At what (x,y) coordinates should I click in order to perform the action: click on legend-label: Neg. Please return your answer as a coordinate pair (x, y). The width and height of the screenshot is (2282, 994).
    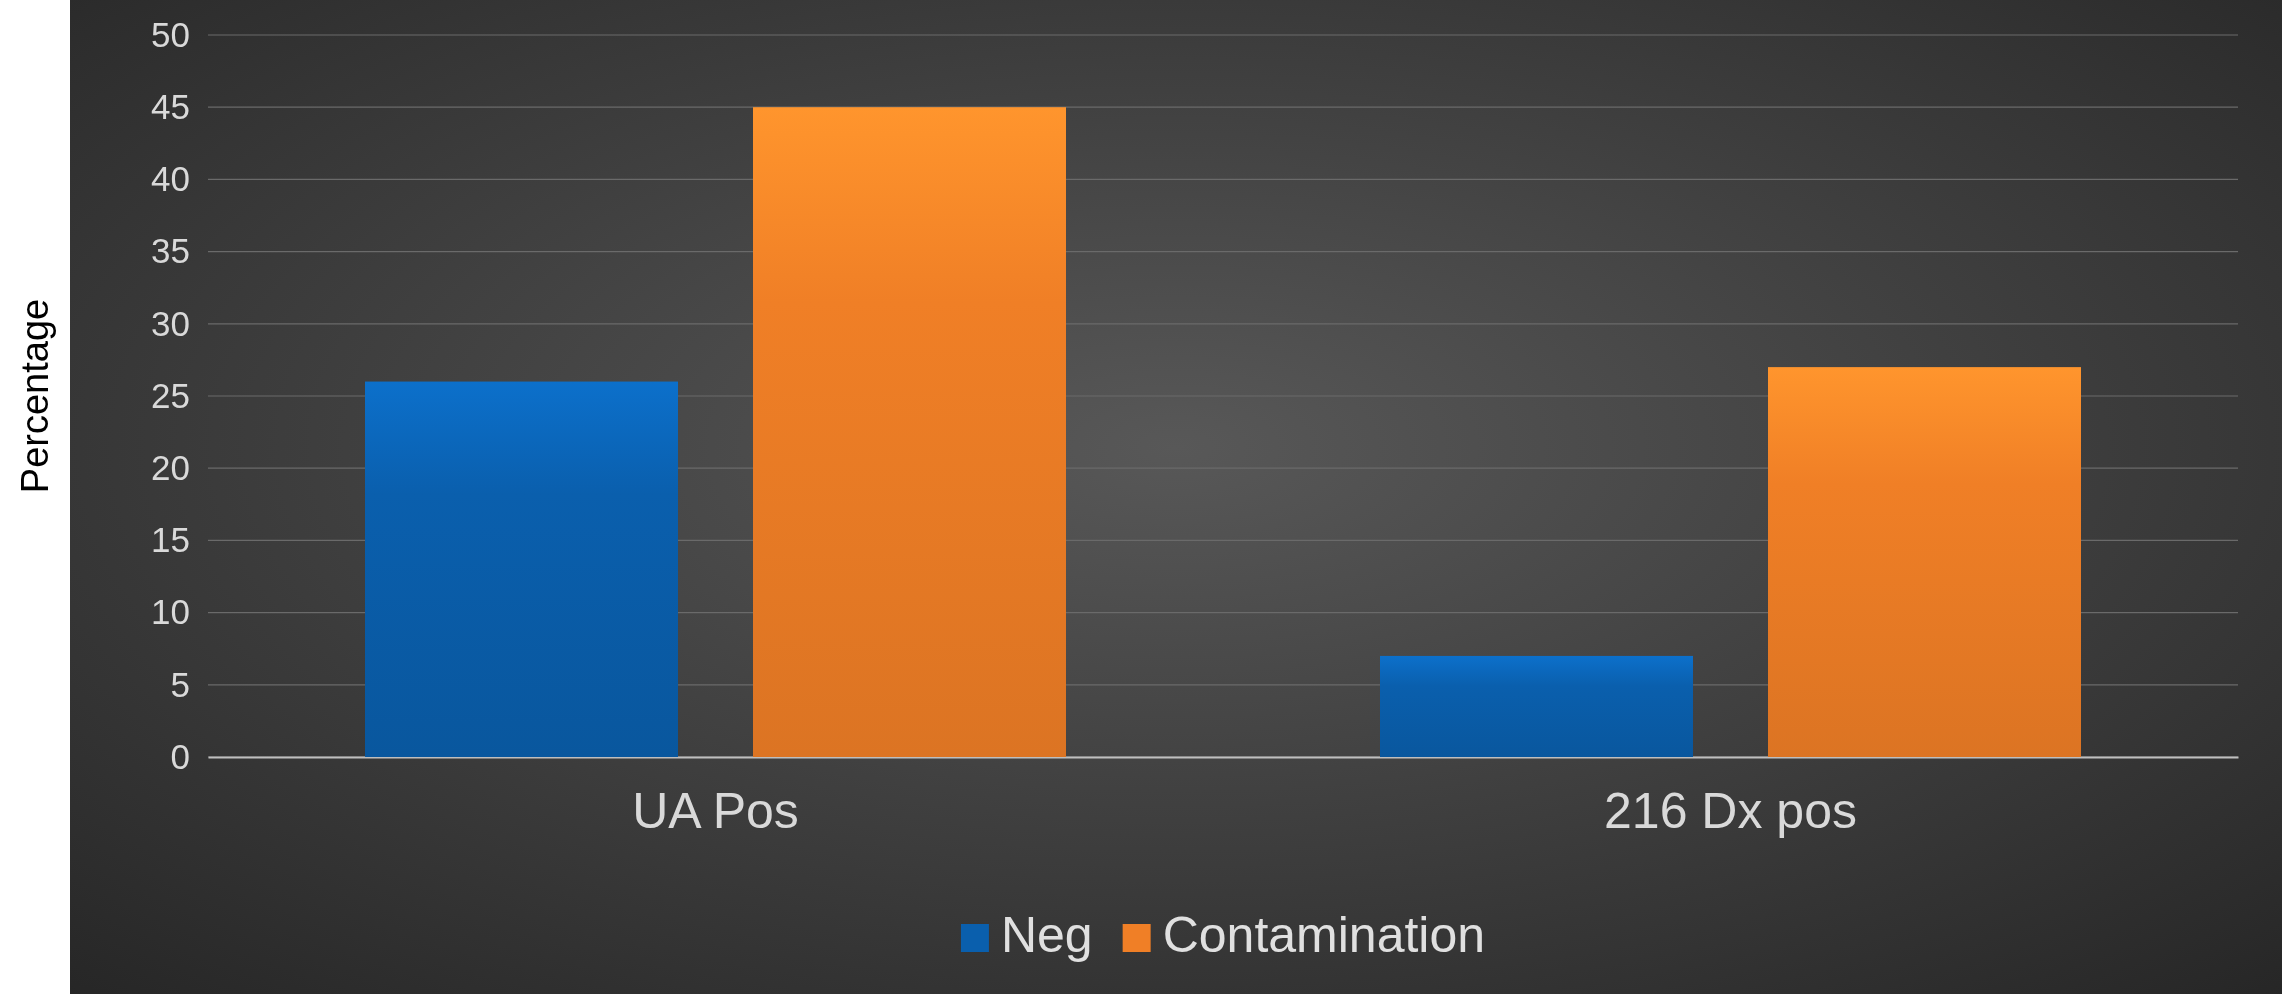
    Looking at the image, I should click on (1046, 935).